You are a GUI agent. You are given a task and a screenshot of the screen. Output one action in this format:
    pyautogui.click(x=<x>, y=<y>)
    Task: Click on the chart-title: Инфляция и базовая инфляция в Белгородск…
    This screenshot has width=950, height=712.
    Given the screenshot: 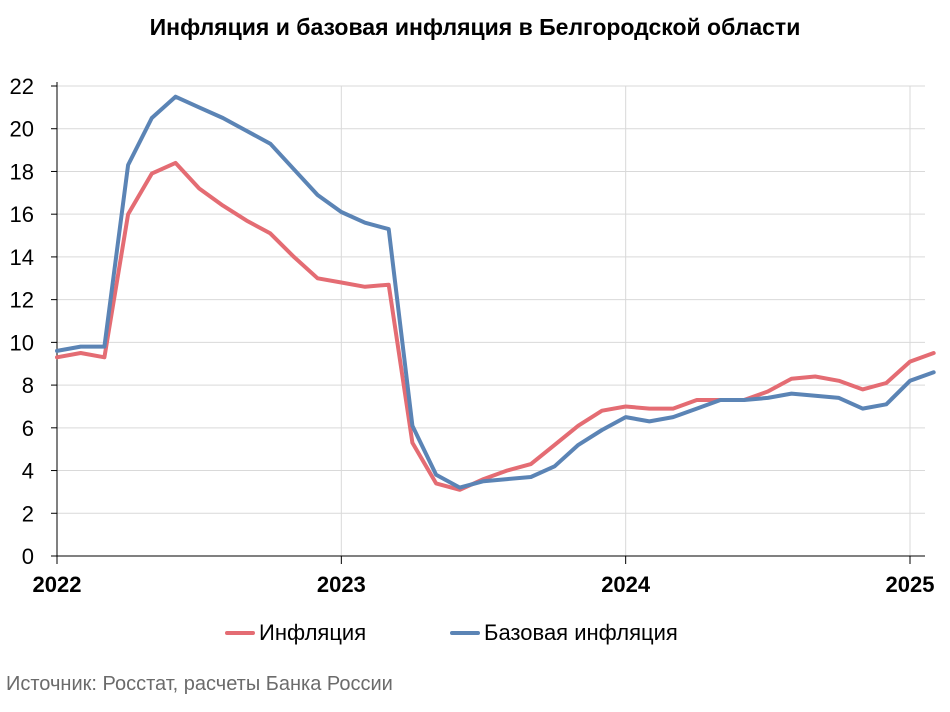 What is the action you would take?
    pyautogui.click(x=475, y=27)
    